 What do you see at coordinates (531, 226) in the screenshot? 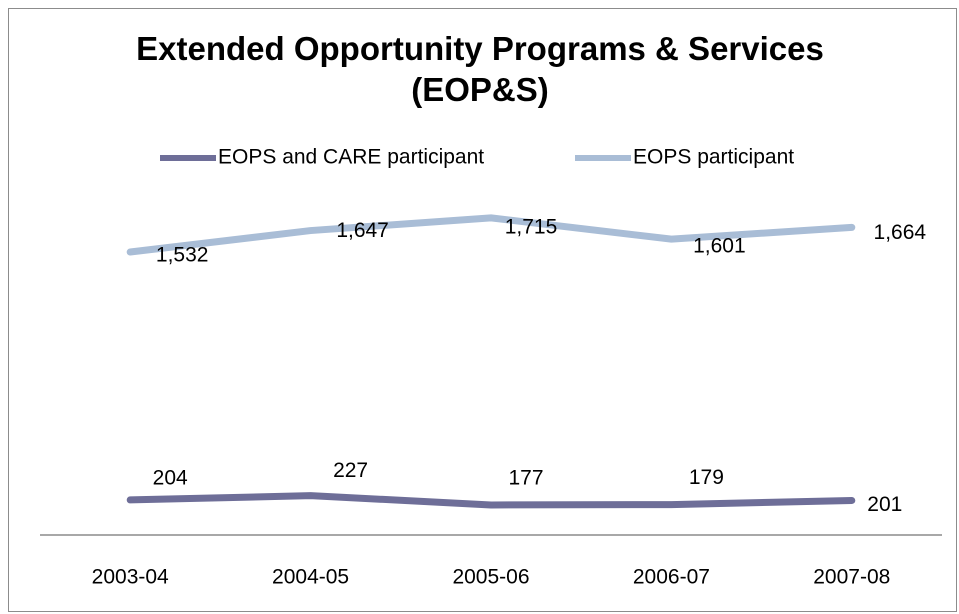
I see `data-label: 1,715` at bounding box center [531, 226].